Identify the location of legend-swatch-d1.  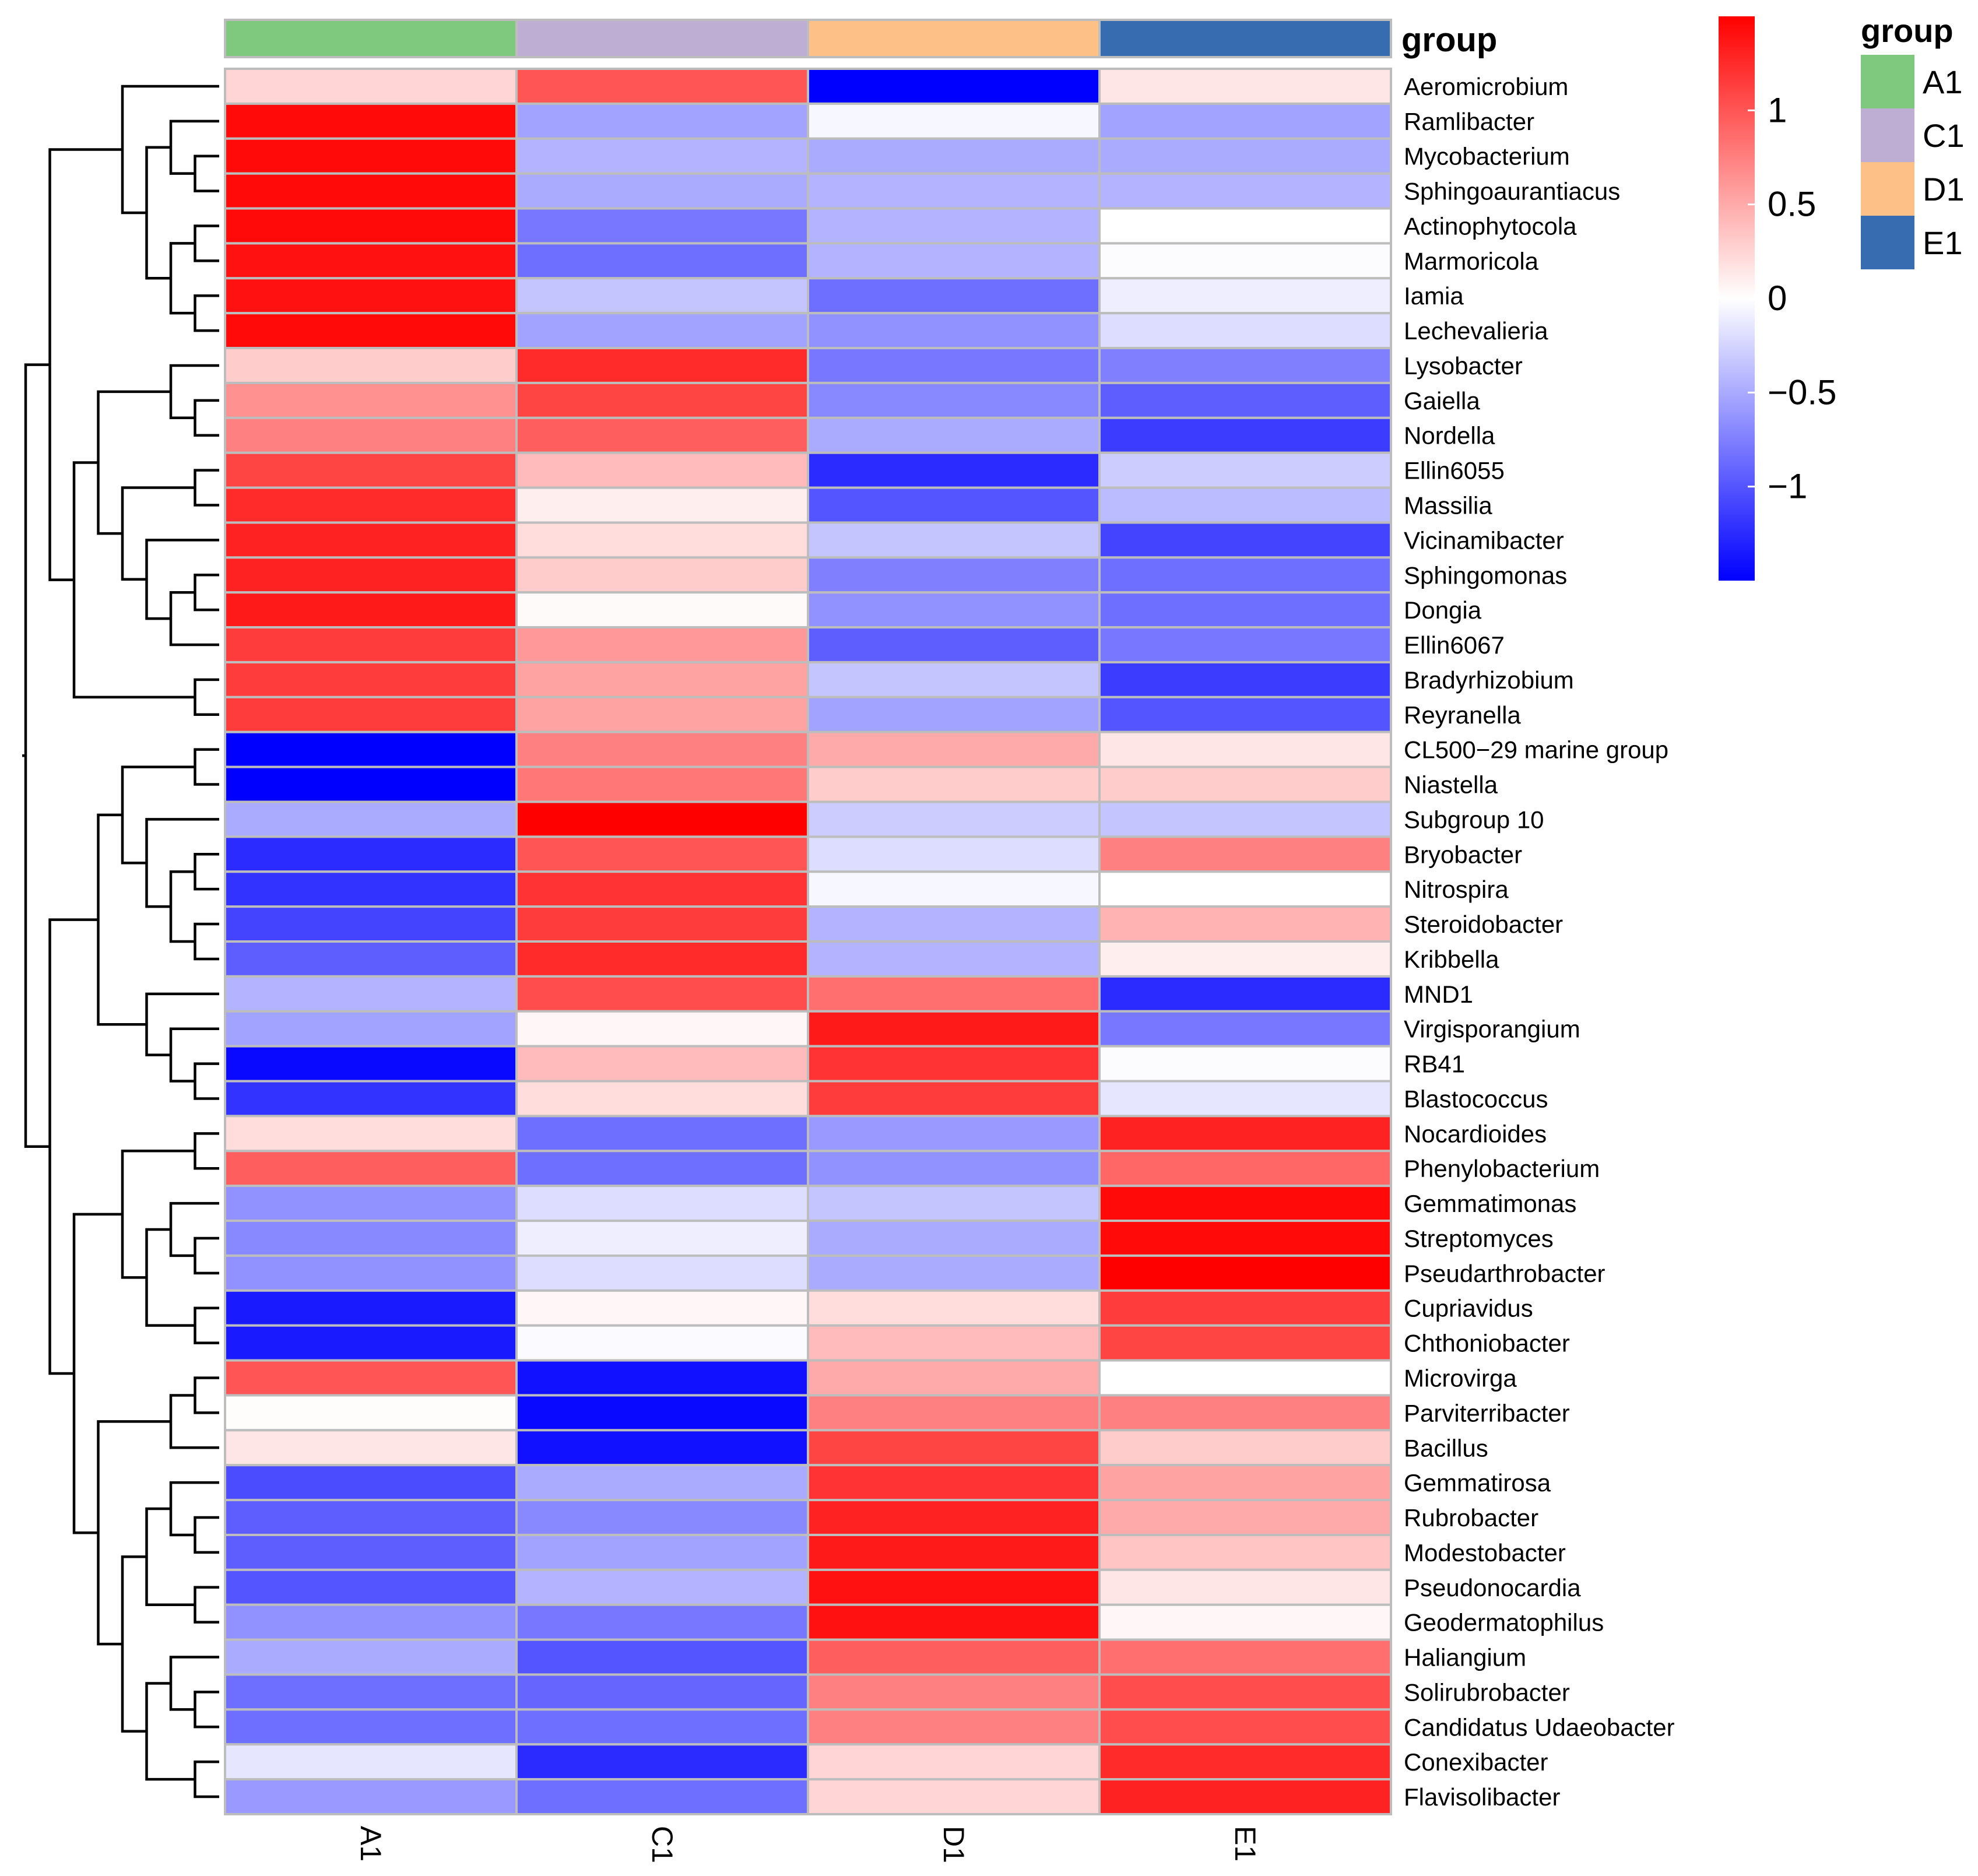
(1887, 189).